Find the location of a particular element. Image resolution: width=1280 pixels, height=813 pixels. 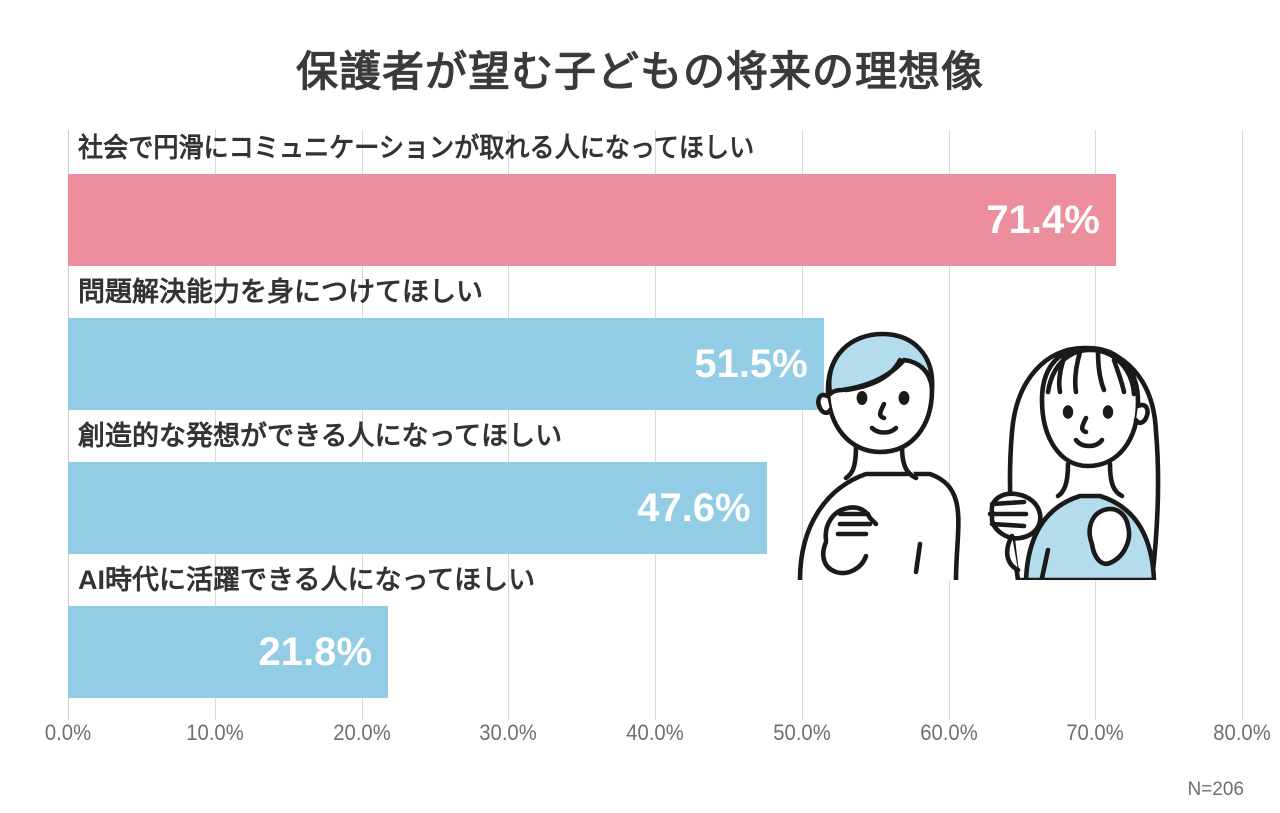

bar-category-label: 創造的な発想ができる人になってほしい is located at coordinates (320, 436).